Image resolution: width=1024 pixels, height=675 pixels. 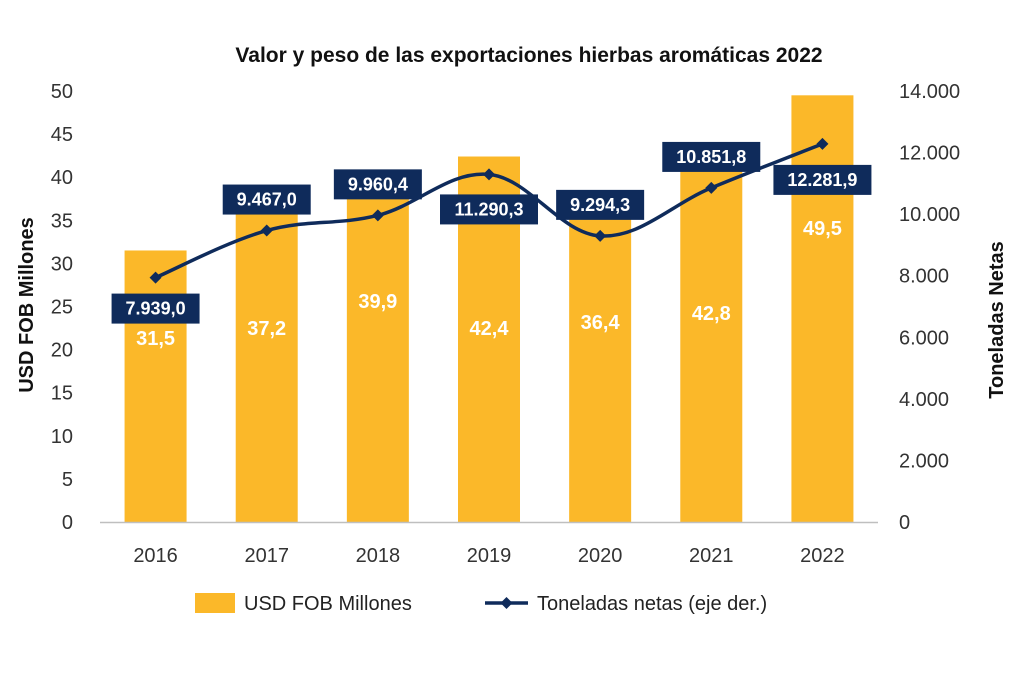 I want to click on left-tick-label: 35, so click(x=62, y=221).